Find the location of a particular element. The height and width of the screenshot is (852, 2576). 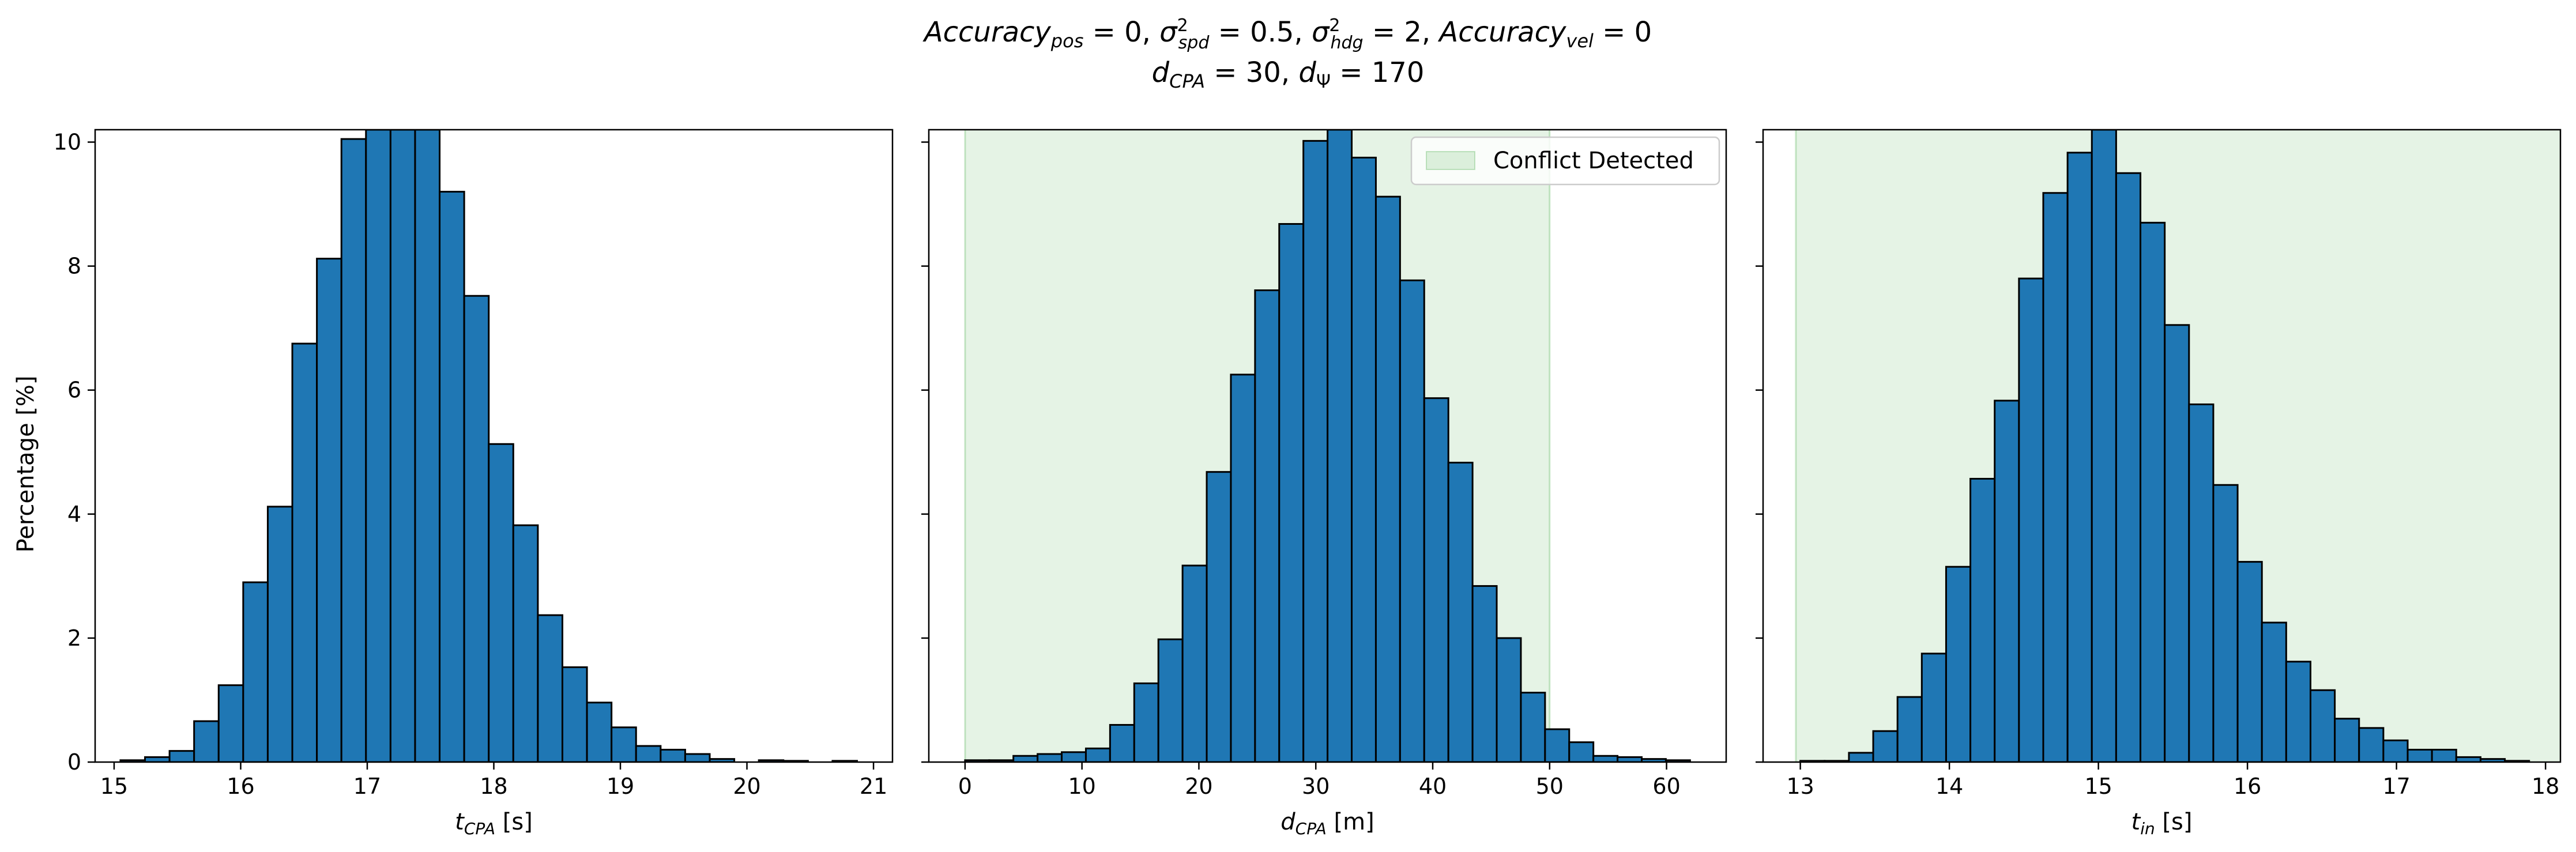

chart-title-line2: dCPA = 30, dΨ = 170 is located at coordinates (1288, 74).